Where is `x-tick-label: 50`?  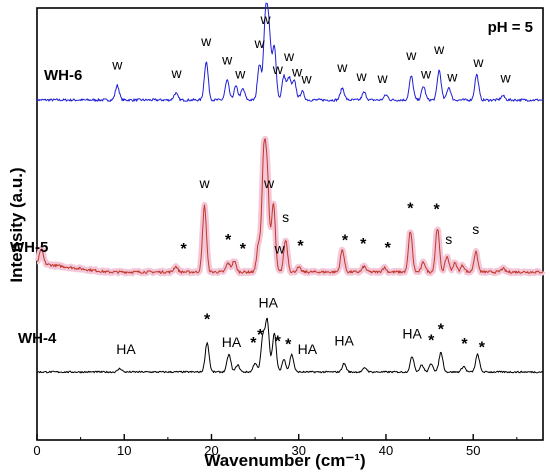
x-tick-label: 50 is located at coordinates (473, 450).